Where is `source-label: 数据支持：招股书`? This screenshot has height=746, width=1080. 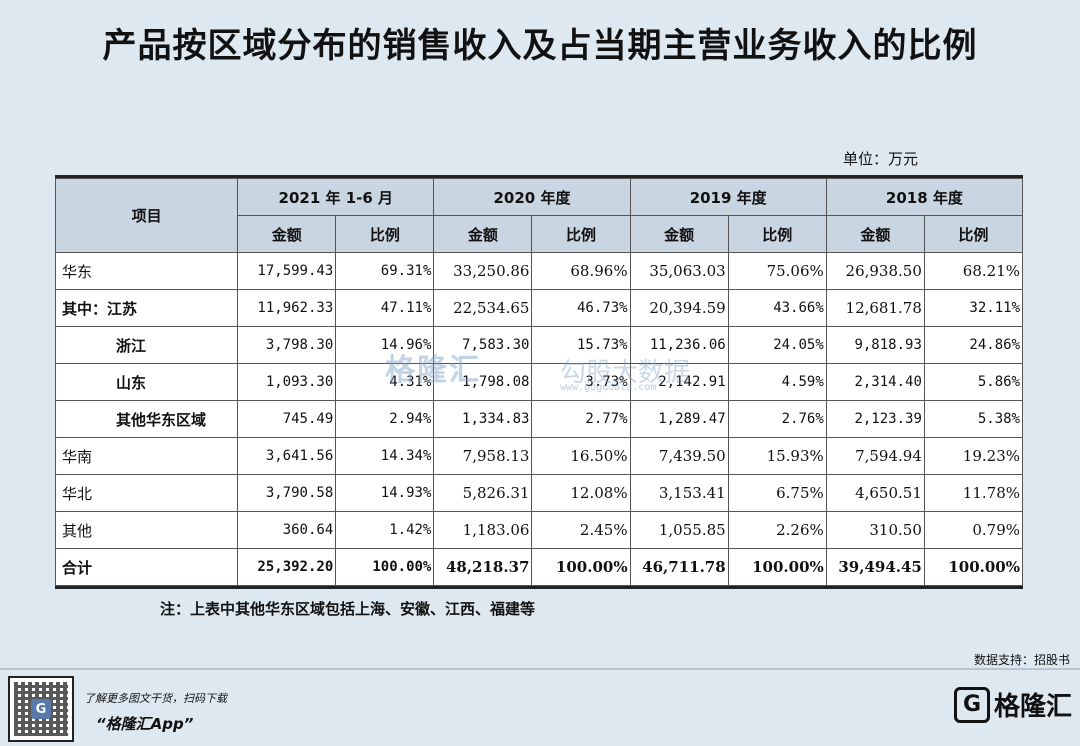 source-label: 数据支持：招股书 is located at coordinates (1021, 660).